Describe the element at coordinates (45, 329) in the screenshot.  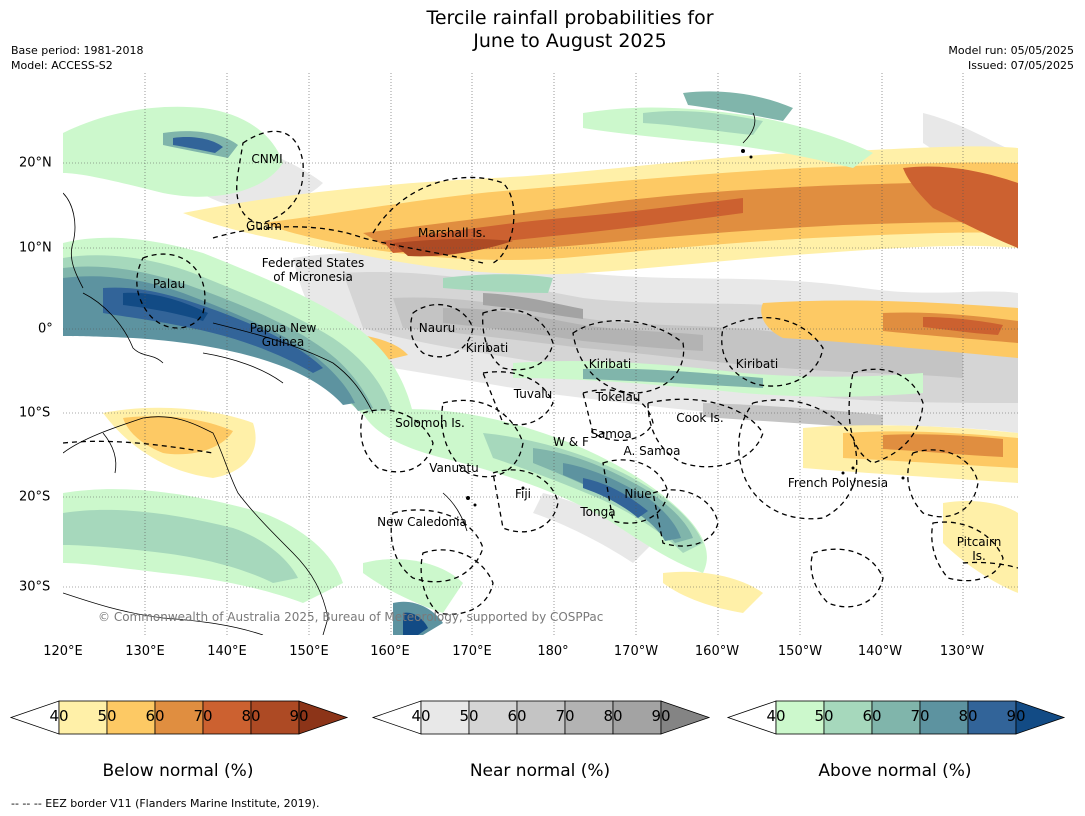
I see `y-tick-0: 0°` at that location.